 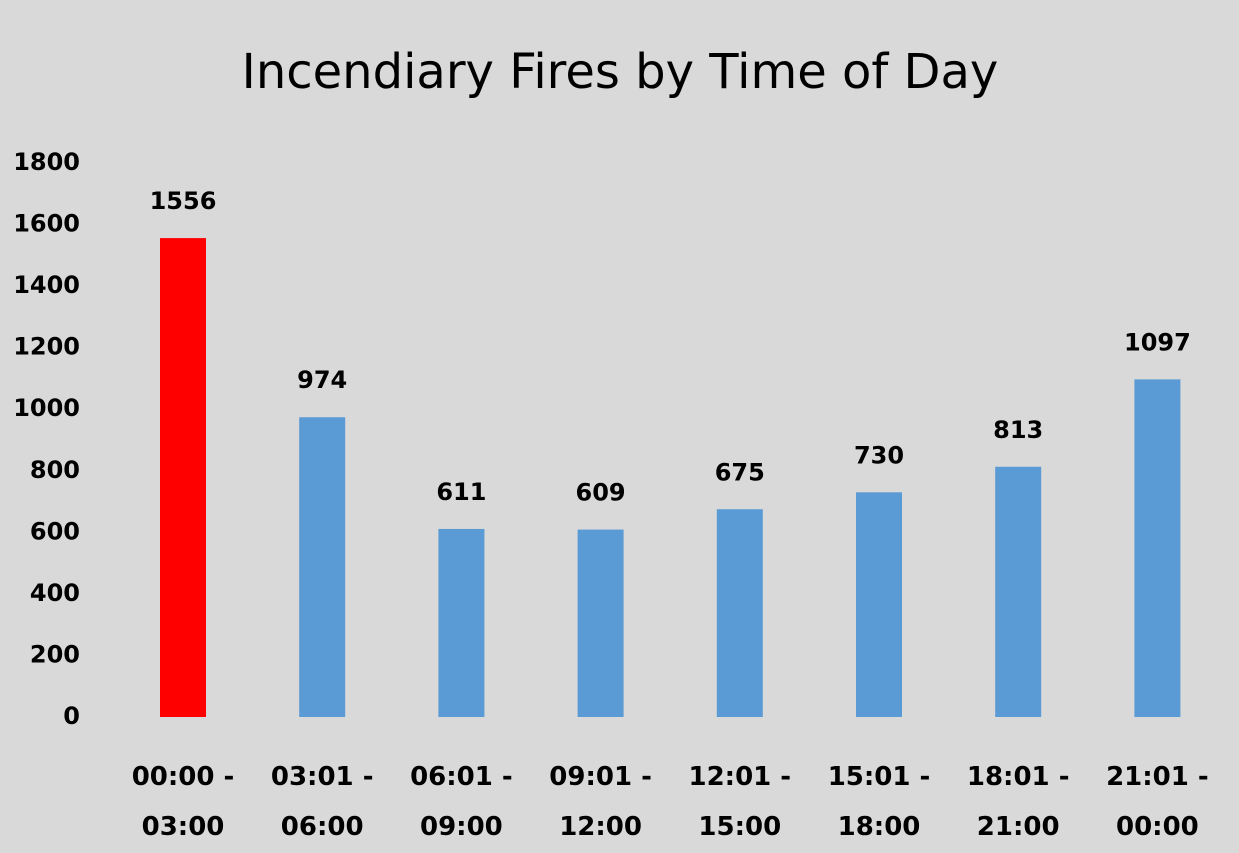 What do you see at coordinates (46, 162) in the screenshot?
I see `y-tick-label: 1800` at bounding box center [46, 162].